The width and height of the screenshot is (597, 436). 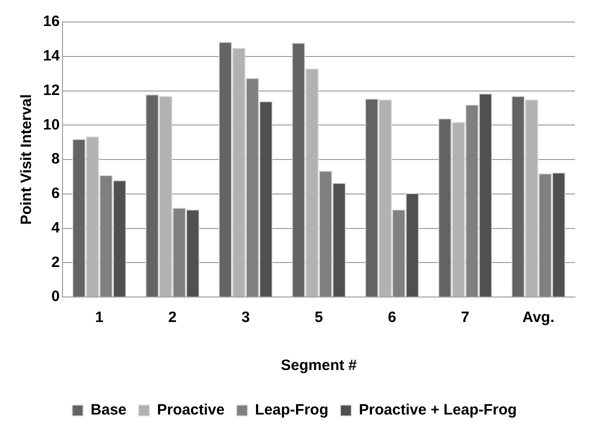 I want to click on legend-label: Leap-Frog, so click(x=291, y=410).